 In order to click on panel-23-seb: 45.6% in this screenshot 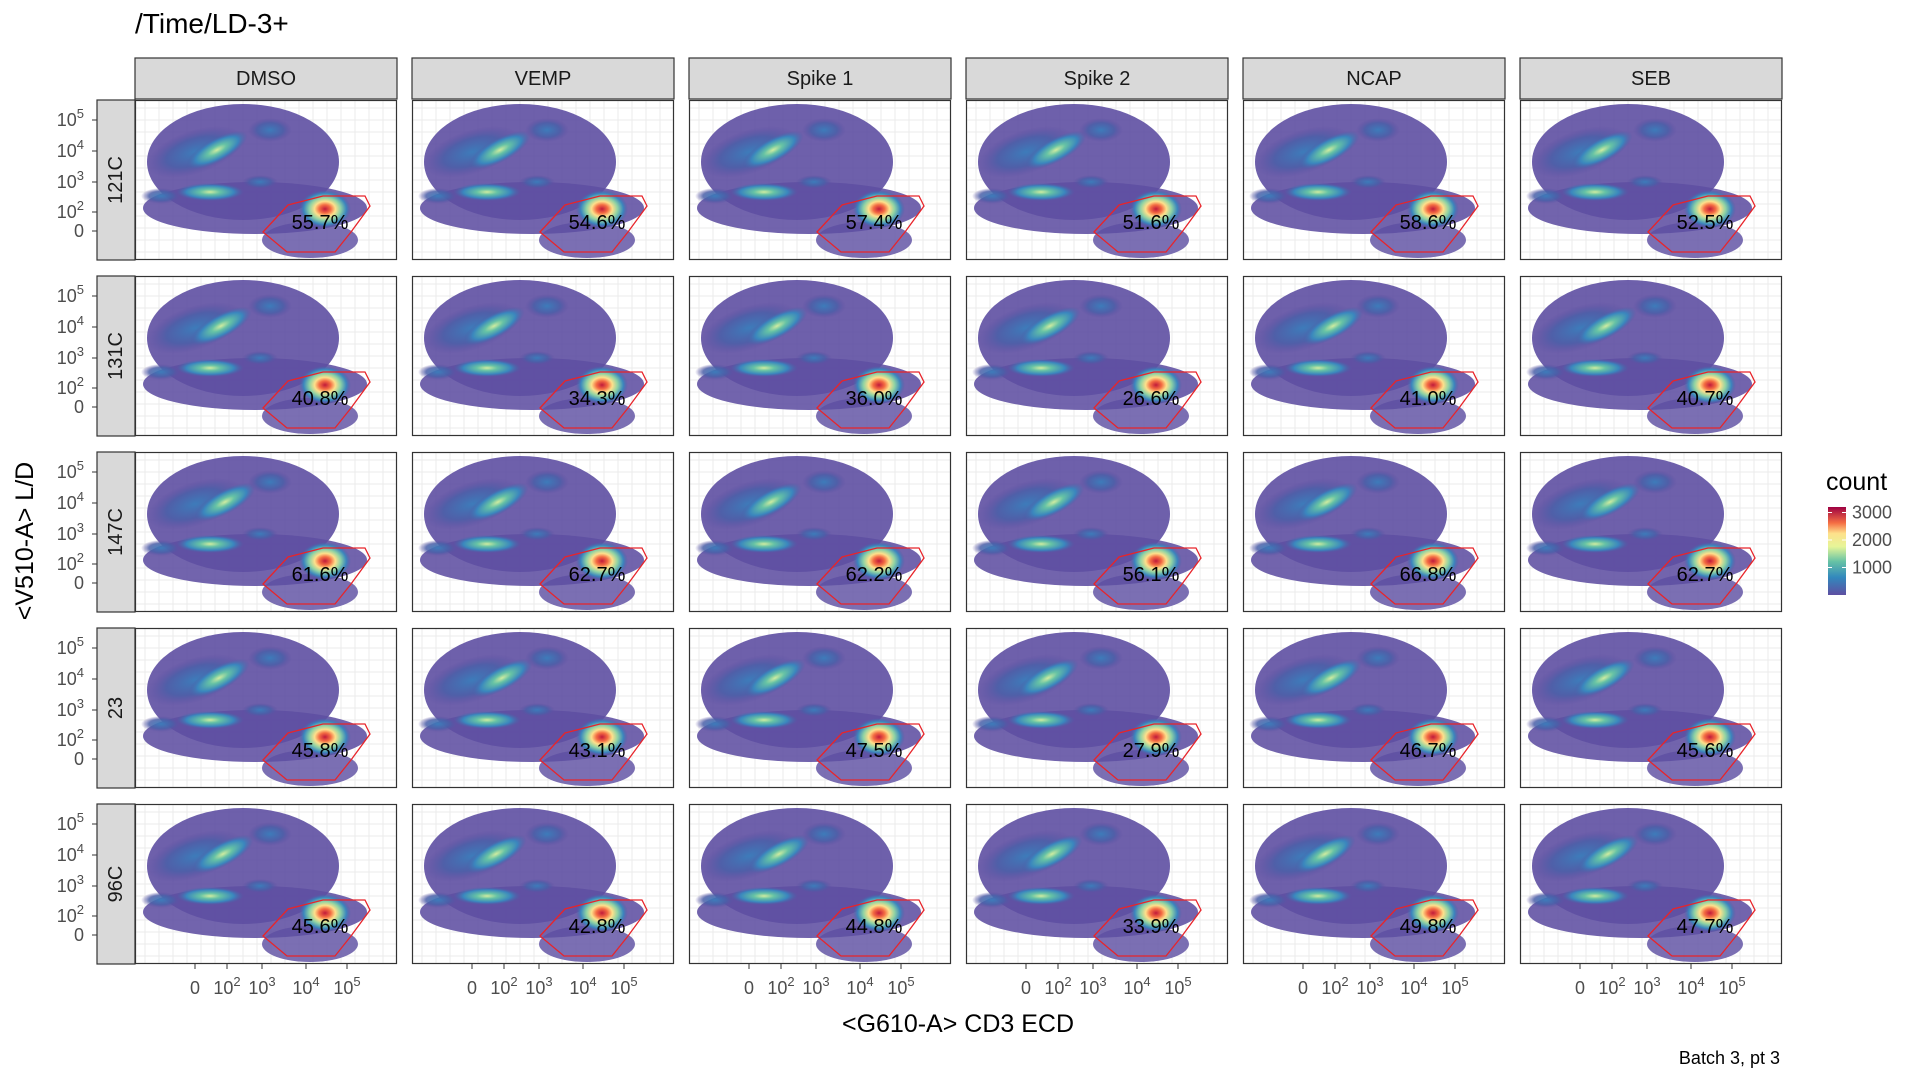, I will do `click(1651, 708)`.